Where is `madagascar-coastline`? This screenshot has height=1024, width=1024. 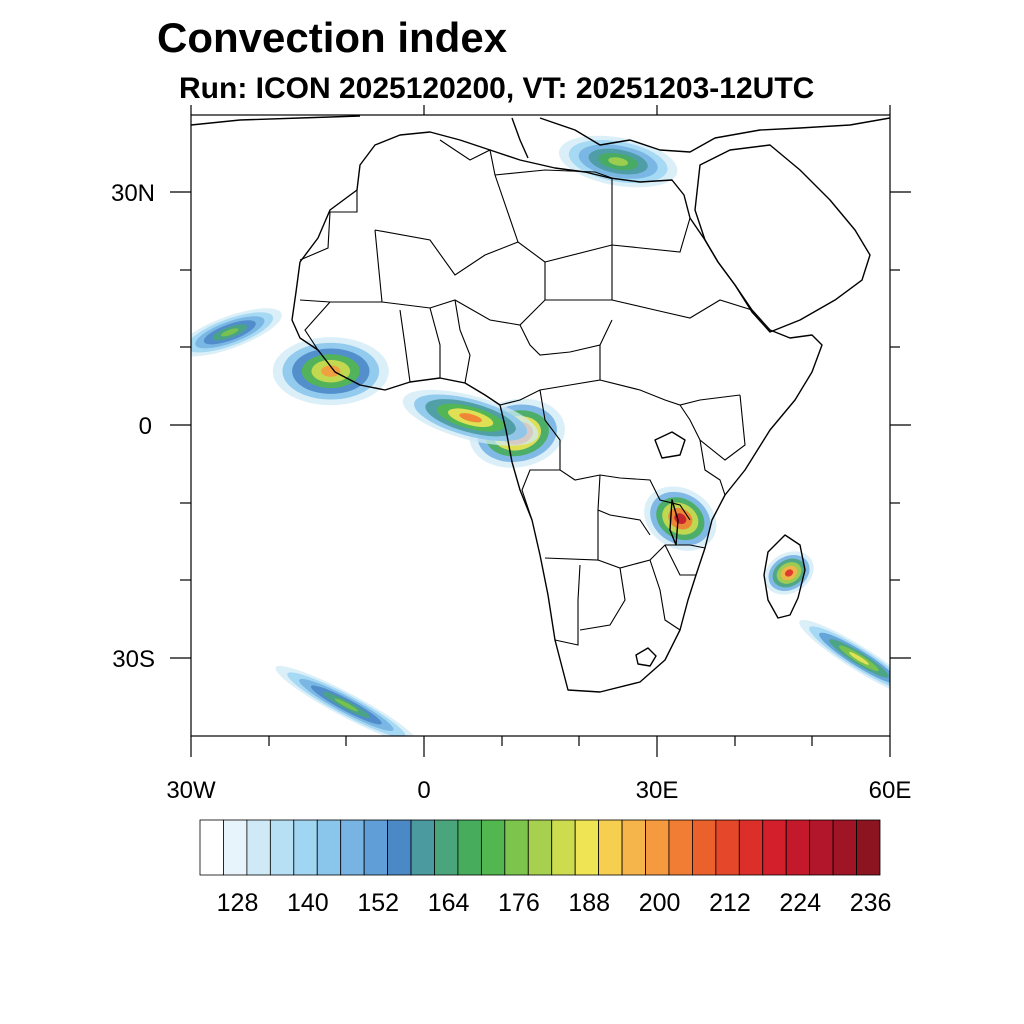 madagascar-coastline is located at coordinates (784, 576).